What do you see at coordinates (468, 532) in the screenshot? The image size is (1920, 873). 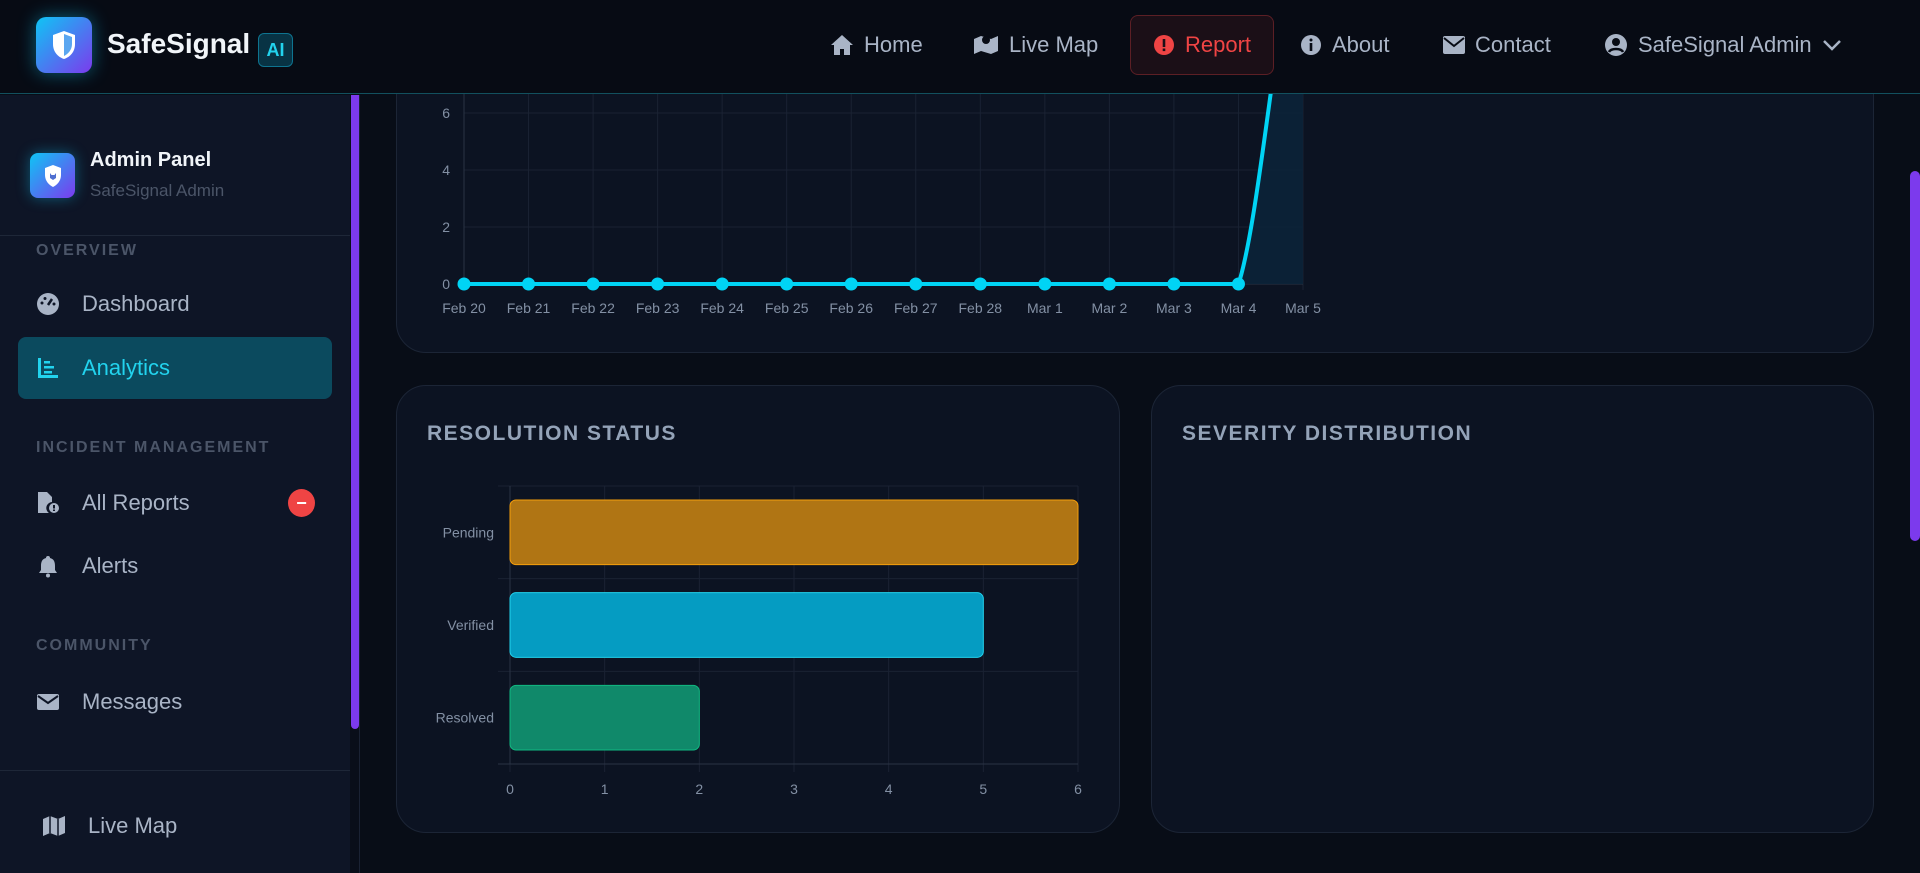 I see `y-tick-label: Pending` at bounding box center [468, 532].